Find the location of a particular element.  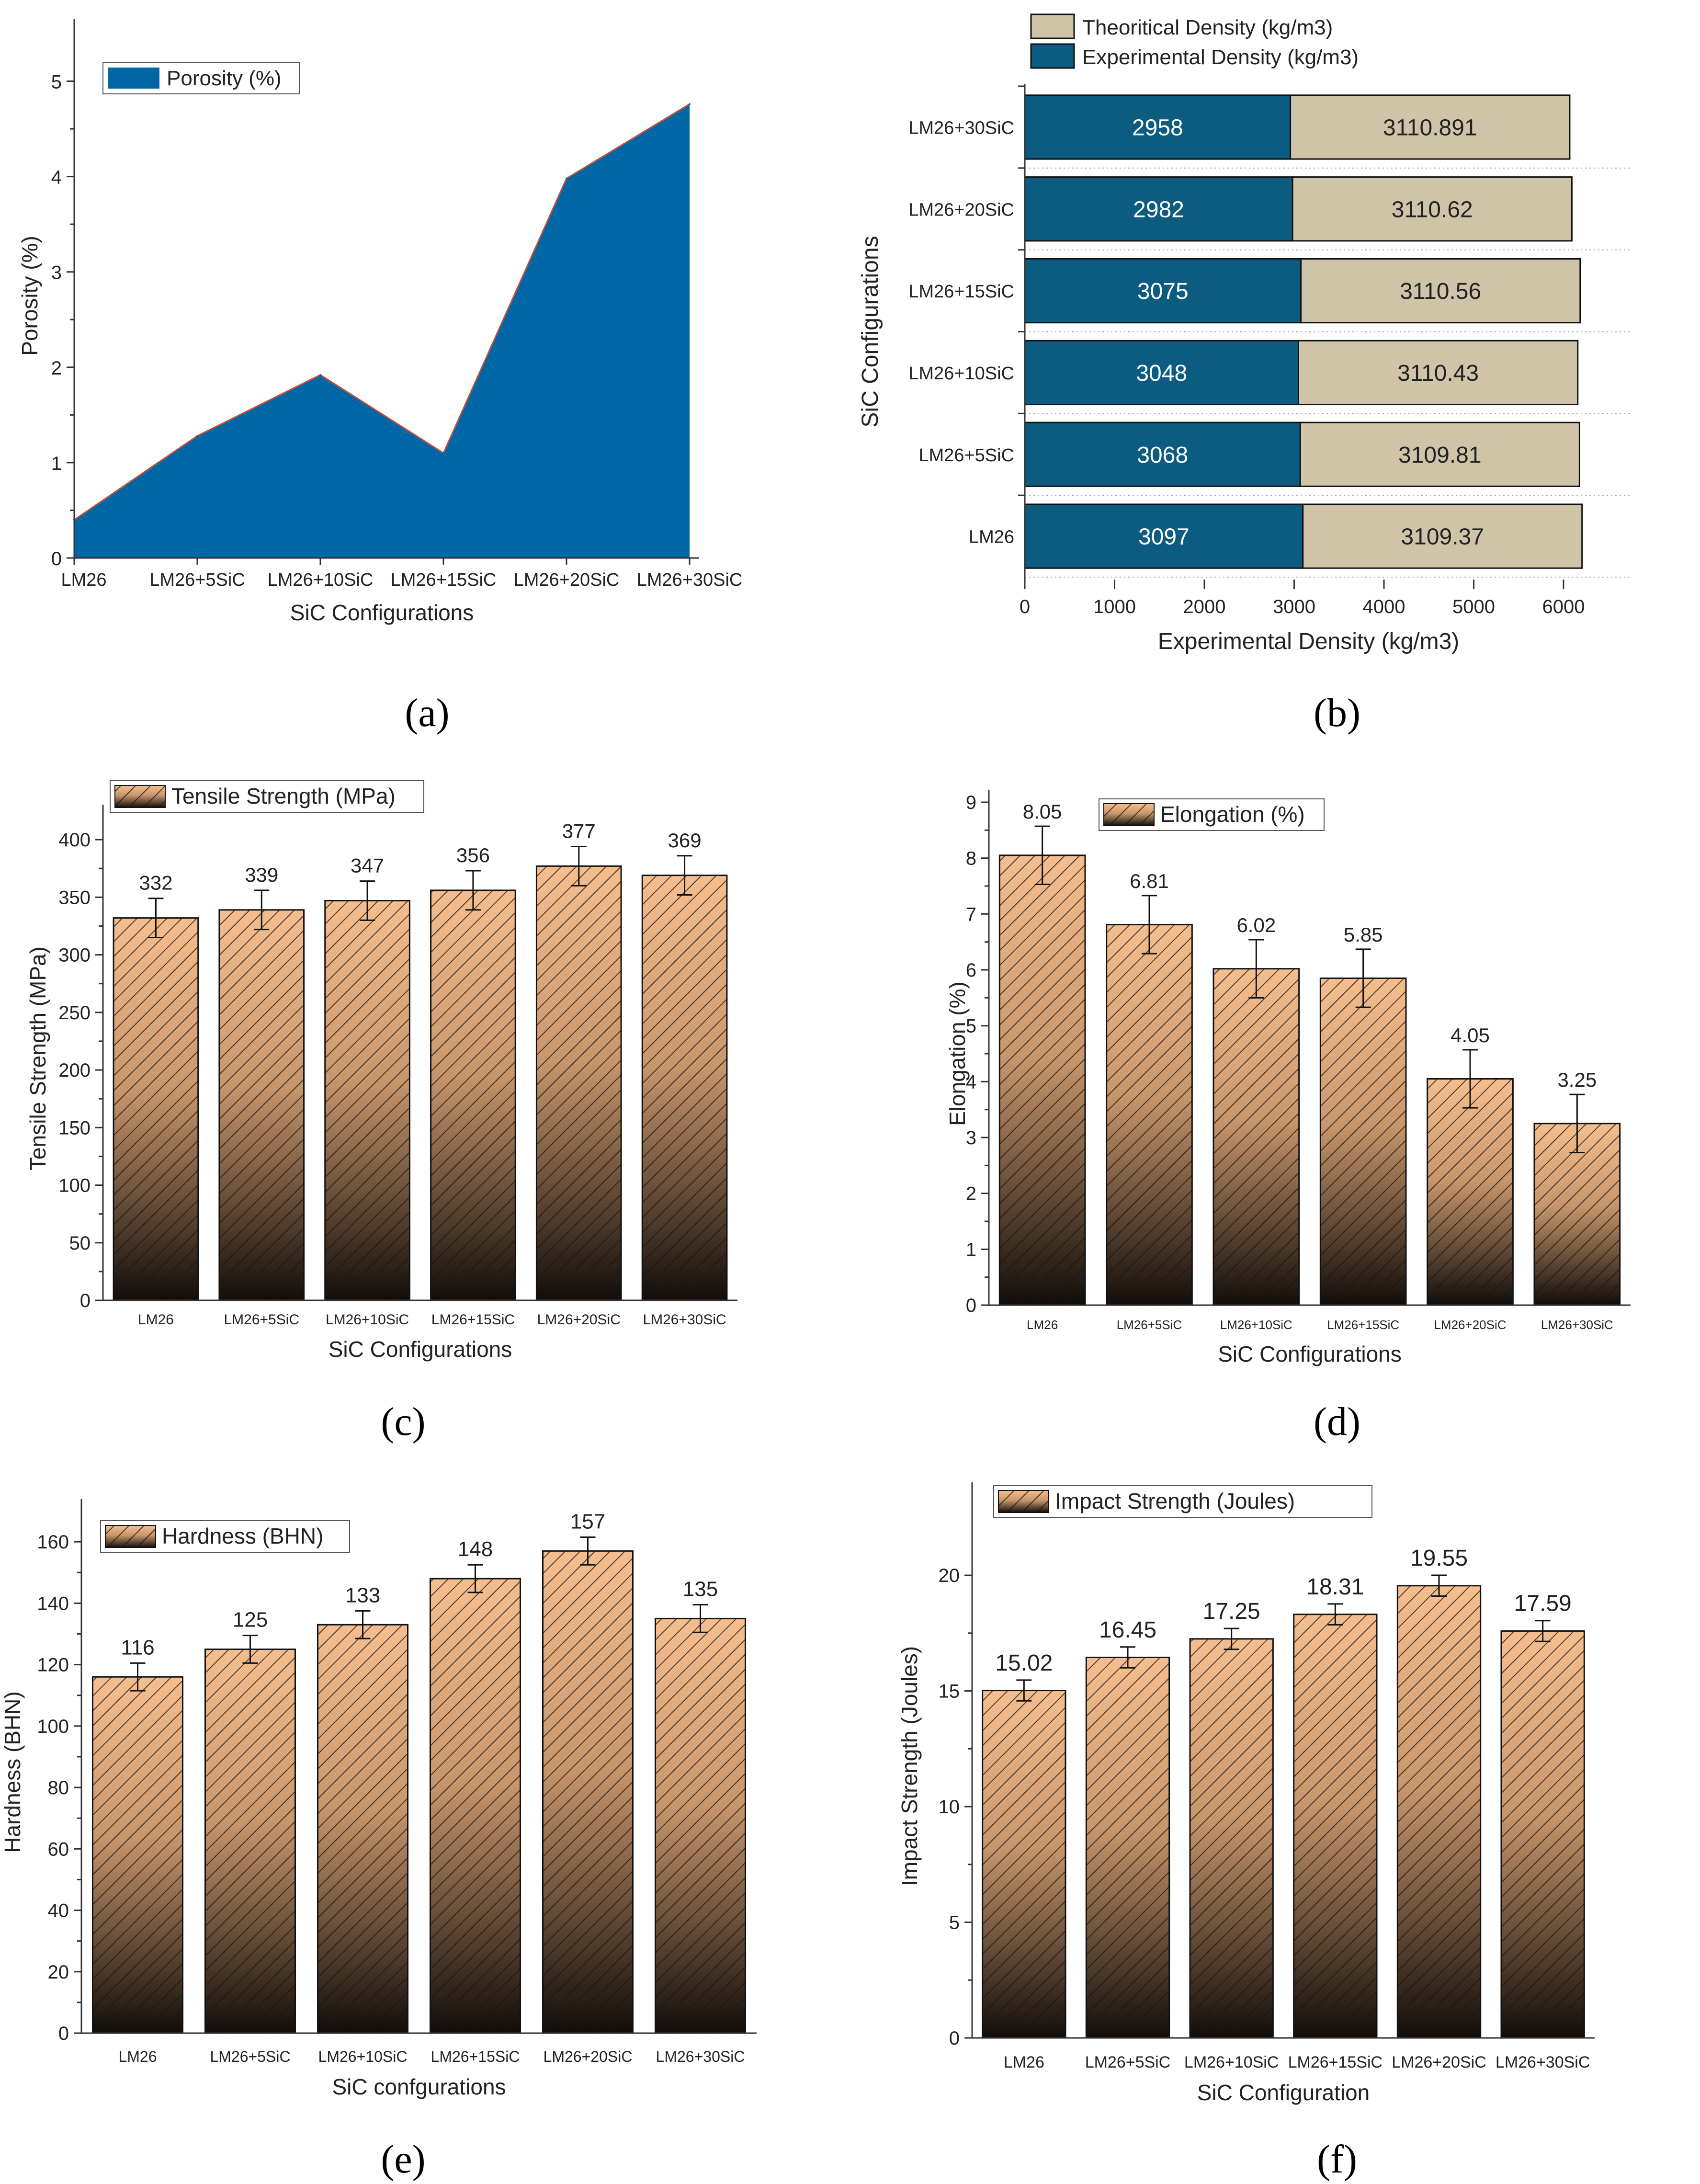

value-label-experimental: 3075 is located at coordinates (1163, 292).